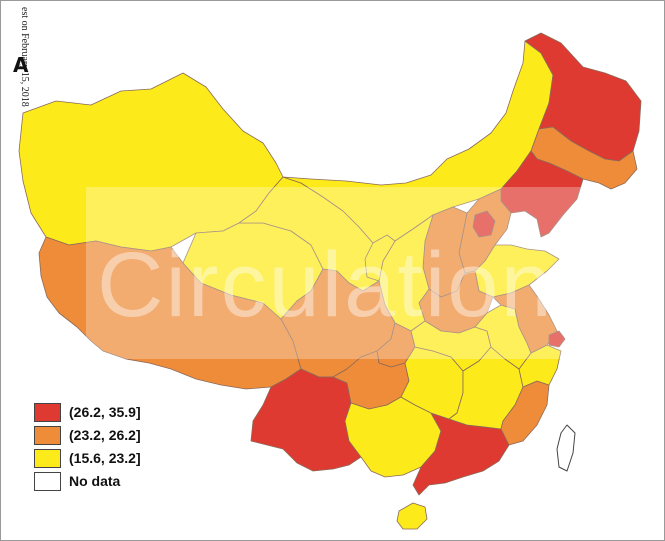 The image size is (665, 541). Describe the element at coordinates (95, 481) in the screenshot. I see `legend-label: No data` at that location.